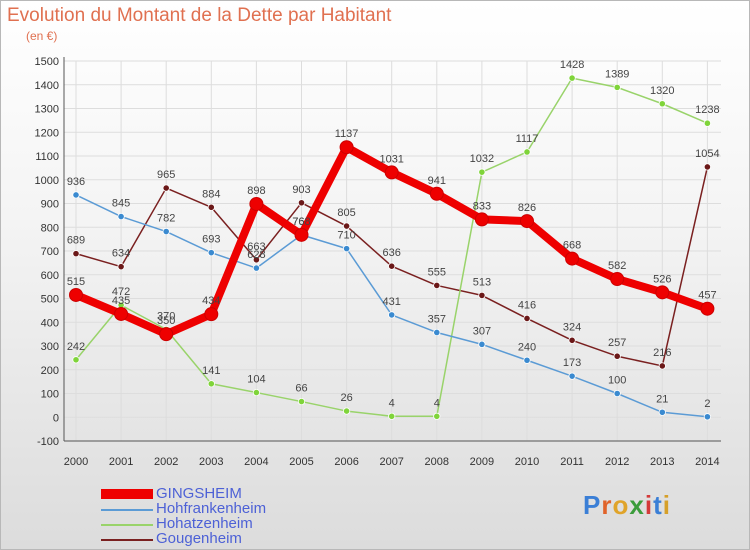 The image size is (750, 550). Describe the element at coordinates (47, 110) in the screenshot. I see `y-tick-label: 1300` at that location.